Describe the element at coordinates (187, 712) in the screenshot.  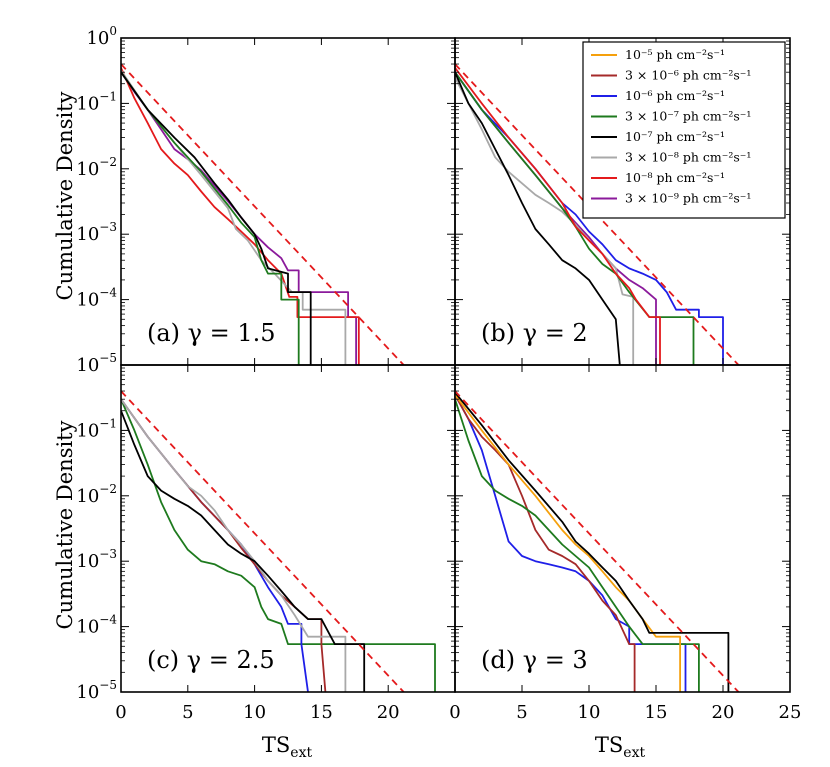
I see `xtick-label-c-5: 5` at that location.